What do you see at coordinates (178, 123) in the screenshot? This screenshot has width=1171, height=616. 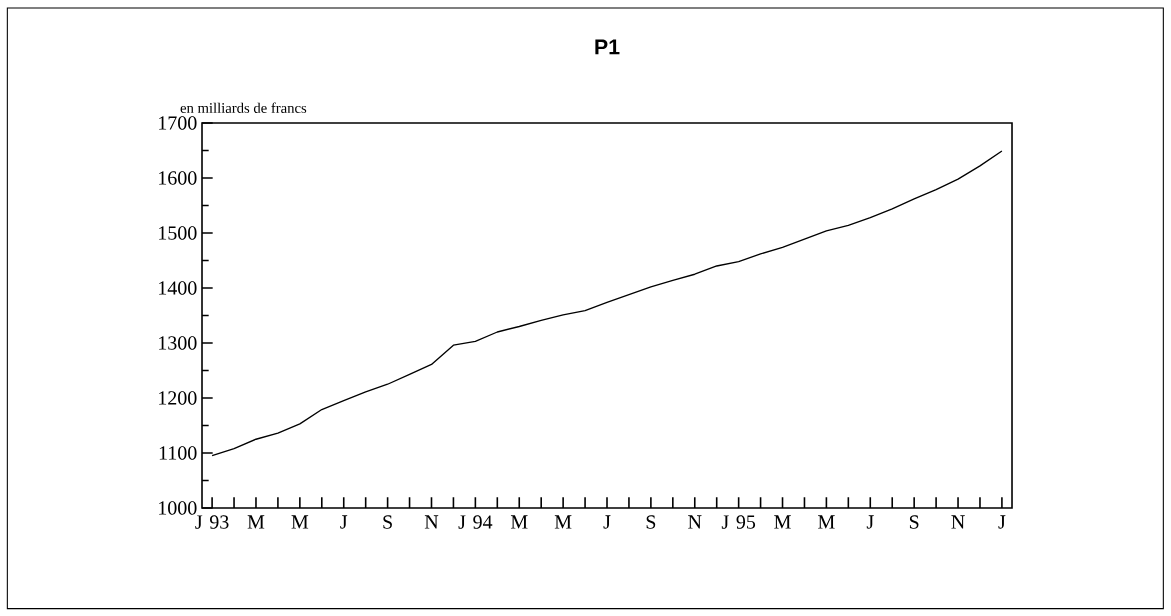 I see `y-tick-label: 1700` at bounding box center [178, 123].